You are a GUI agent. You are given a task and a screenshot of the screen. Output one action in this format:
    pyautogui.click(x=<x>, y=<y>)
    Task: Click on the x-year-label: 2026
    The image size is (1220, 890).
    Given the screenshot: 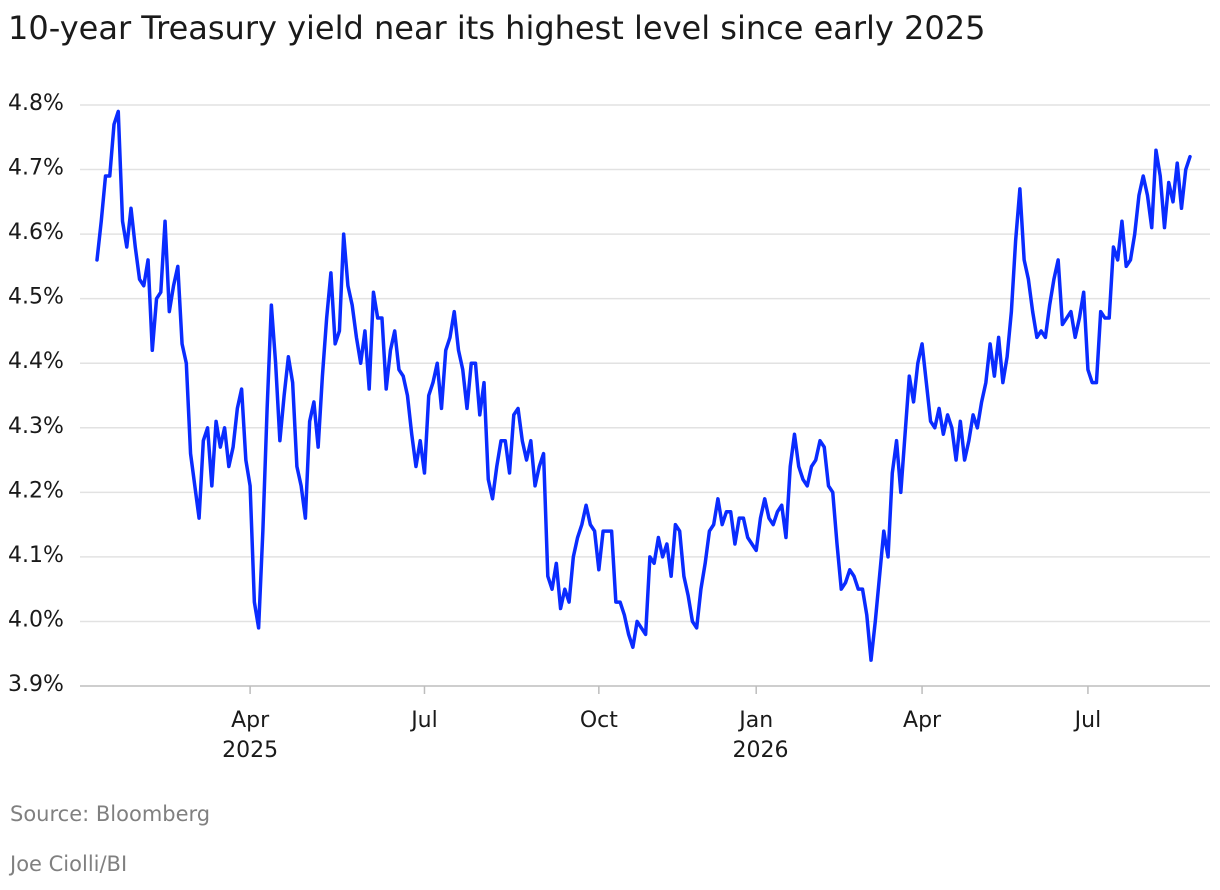 What is the action you would take?
    pyautogui.click(x=760, y=750)
    